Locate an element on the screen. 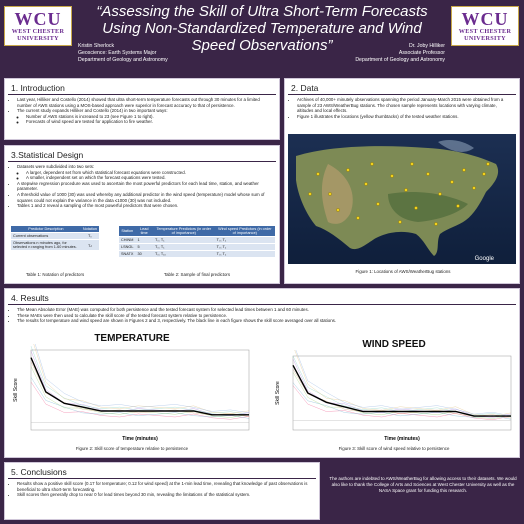  table-1-caption: Table 1: Notation of predictors is located at coordinates (55, 274).